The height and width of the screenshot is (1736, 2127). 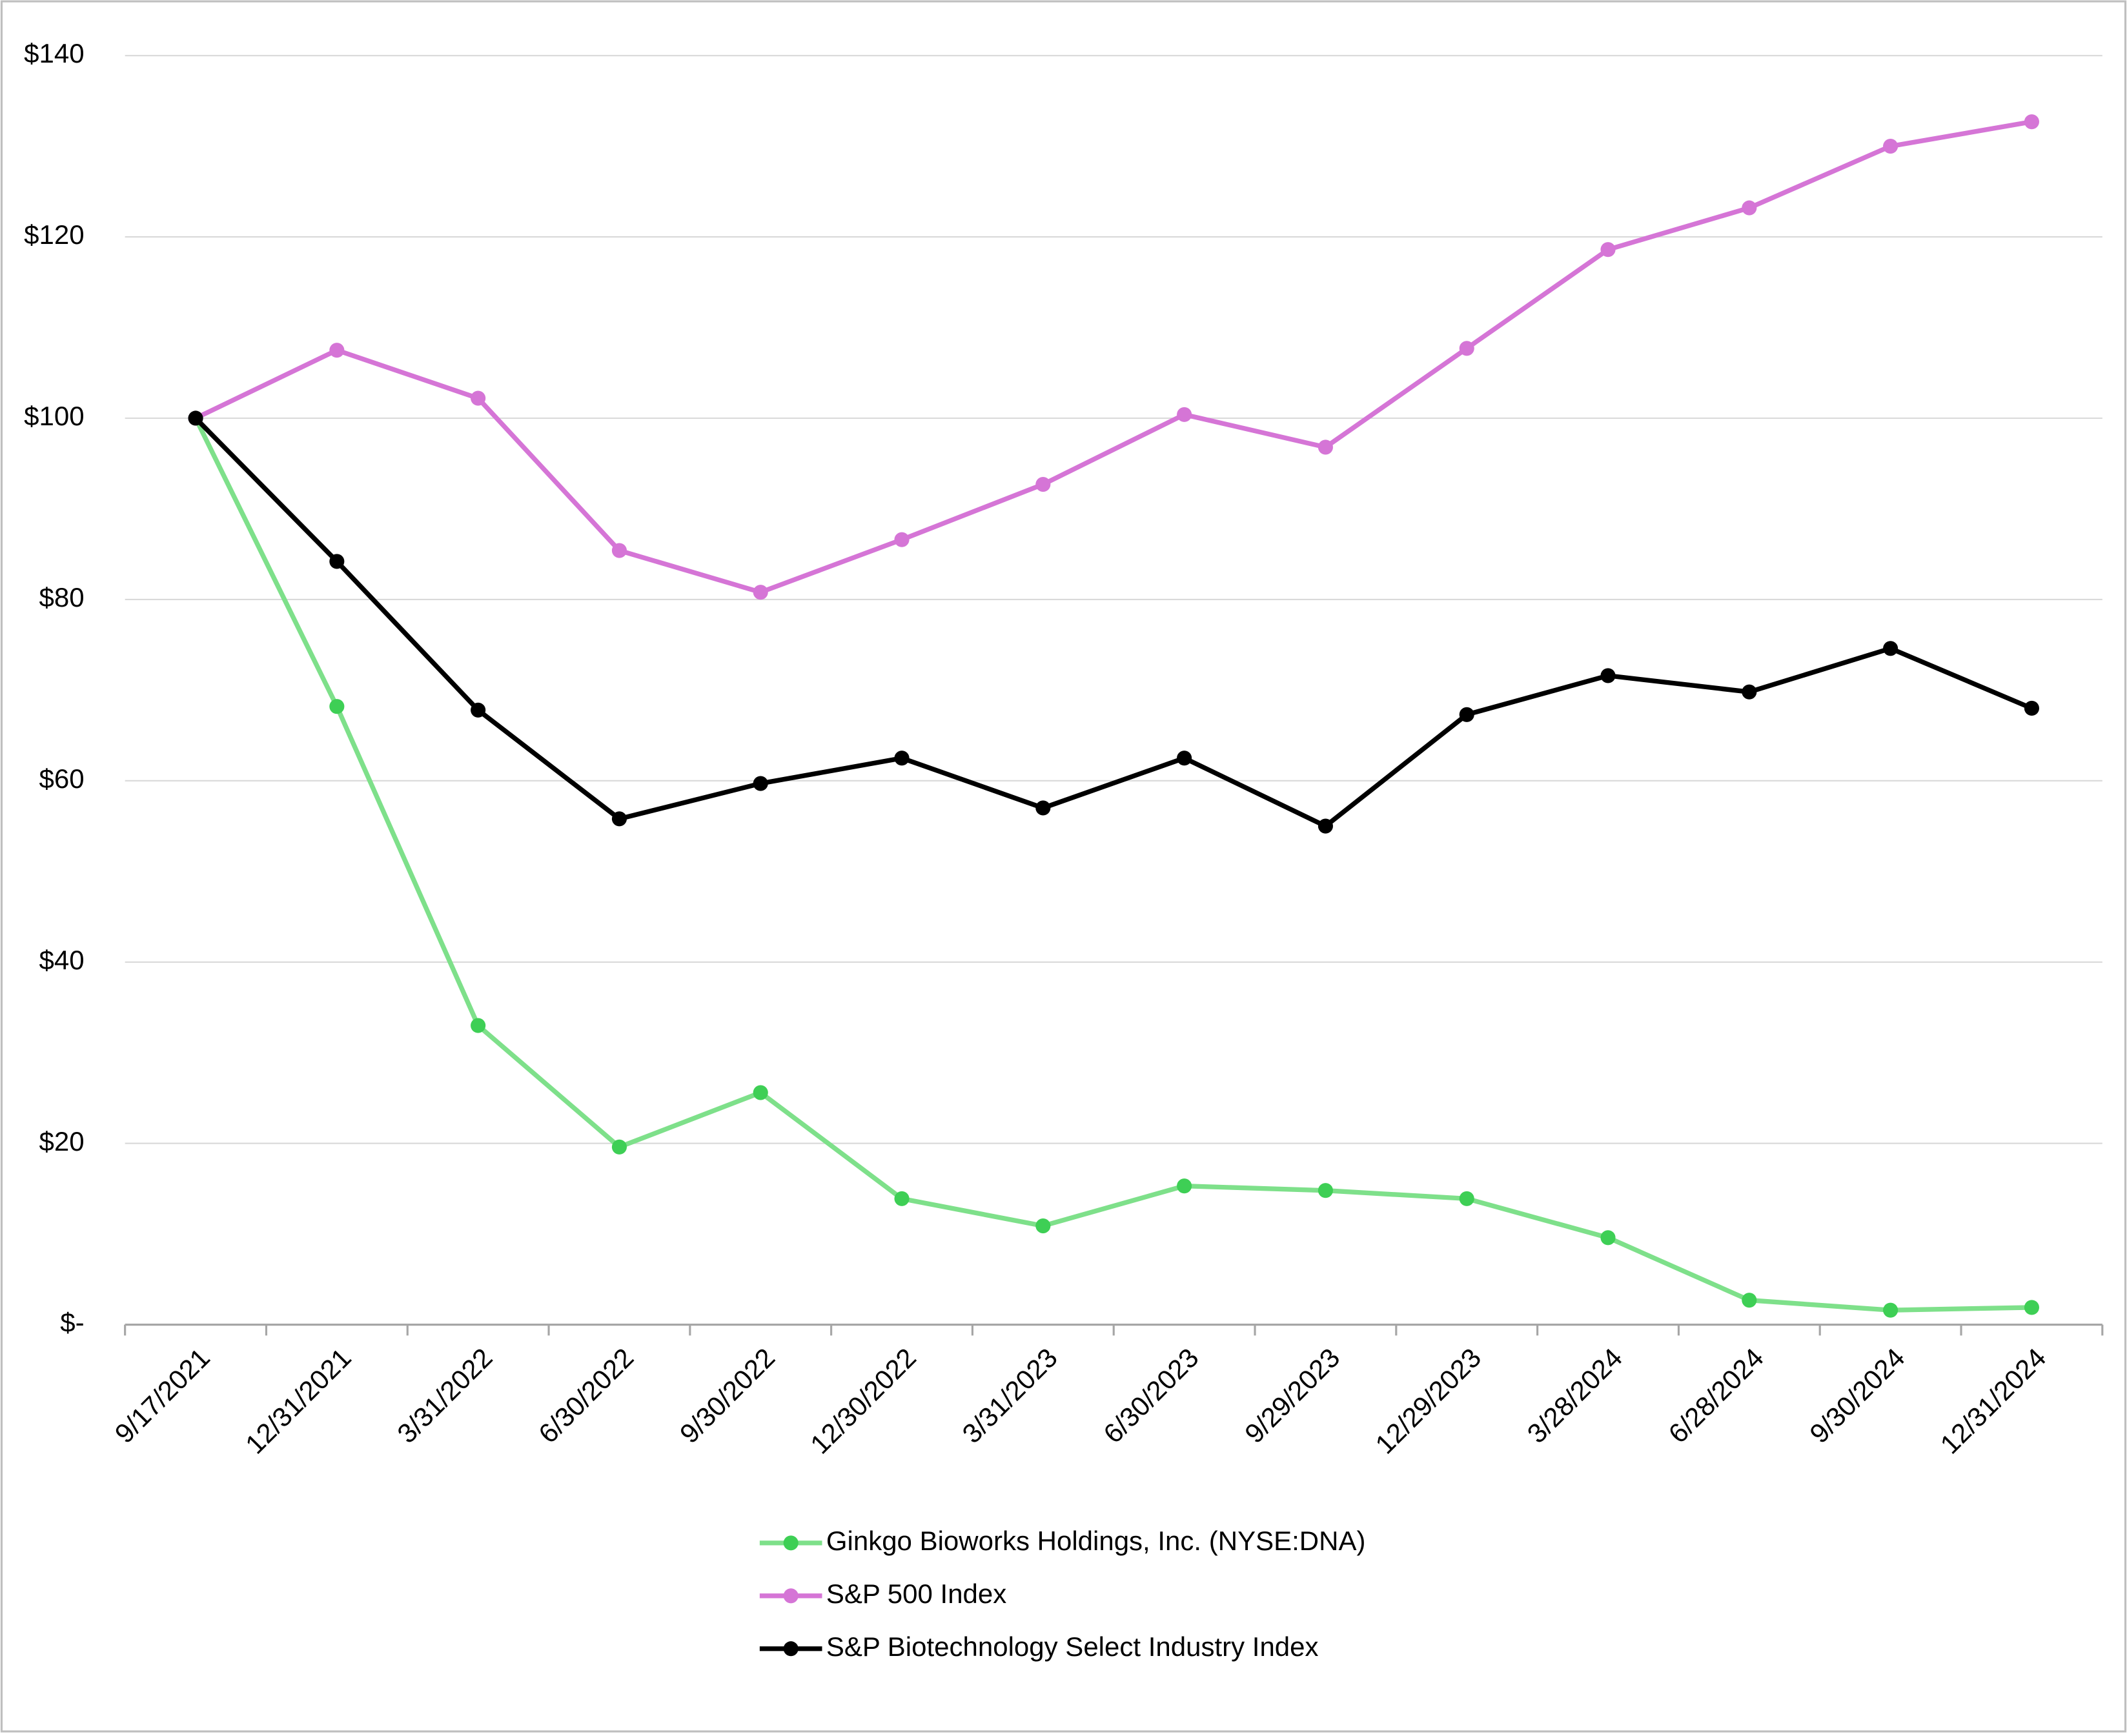 I want to click on y-tick-label: $140, so click(x=54, y=53).